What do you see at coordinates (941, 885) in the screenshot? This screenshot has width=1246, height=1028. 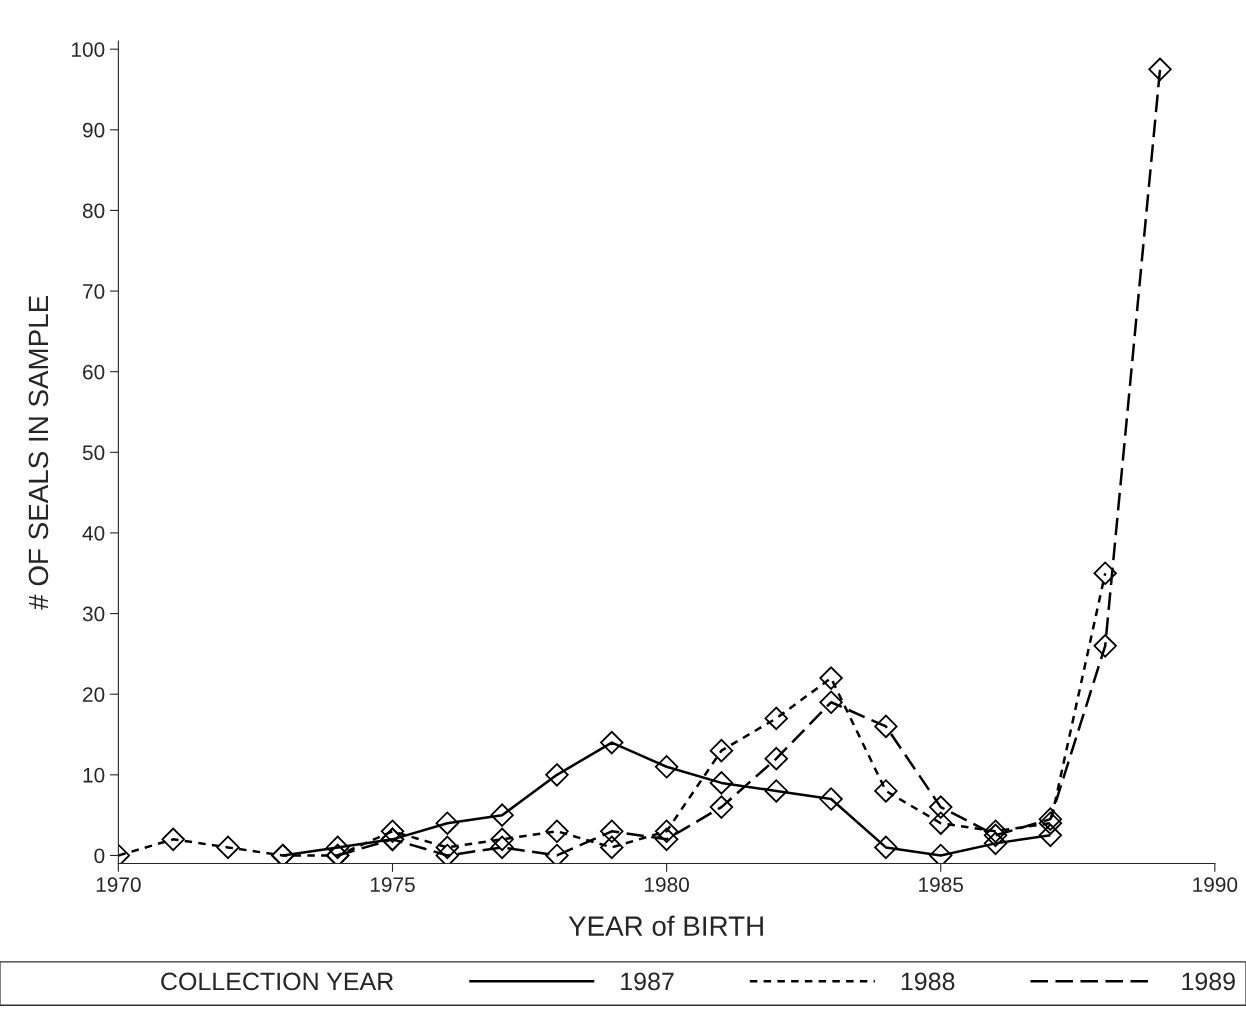 I see `x-tick-label: 1985` at bounding box center [941, 885].